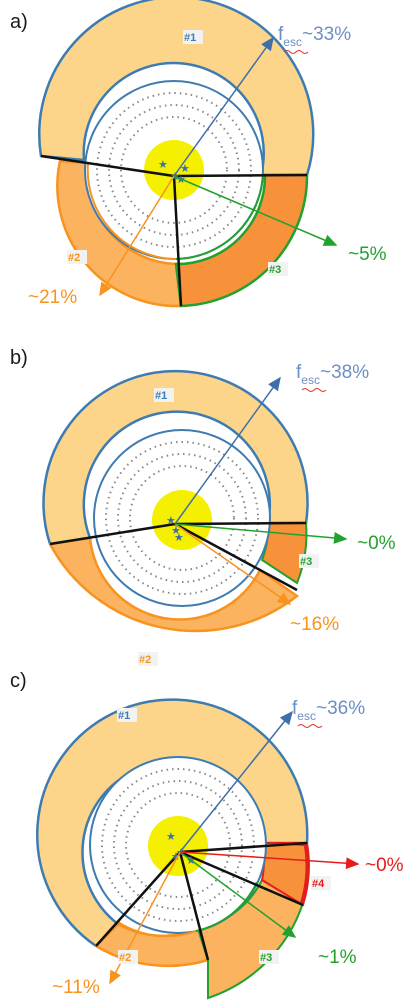 The image size is (419, 1007). What do you see at coordinates (376, 543) in the screenshot?
I see `region-3-pct: ~0%` at bounding box center [376, 543].